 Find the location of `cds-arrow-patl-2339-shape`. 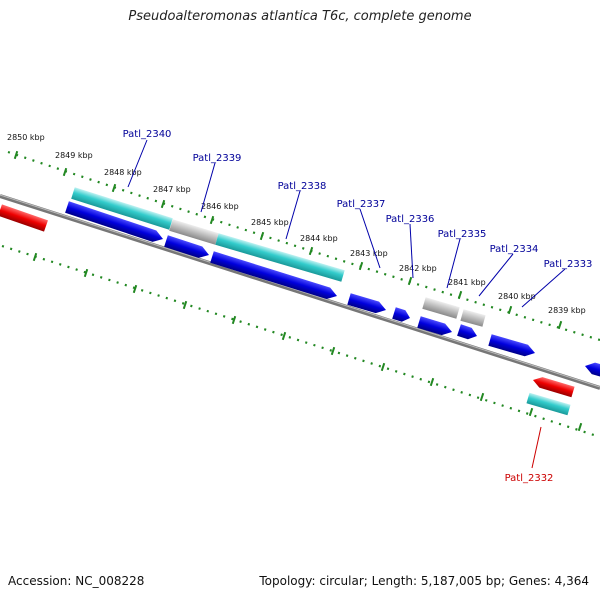

cds-arrow-patl-2339-shape is located at coordinates (187, 246).